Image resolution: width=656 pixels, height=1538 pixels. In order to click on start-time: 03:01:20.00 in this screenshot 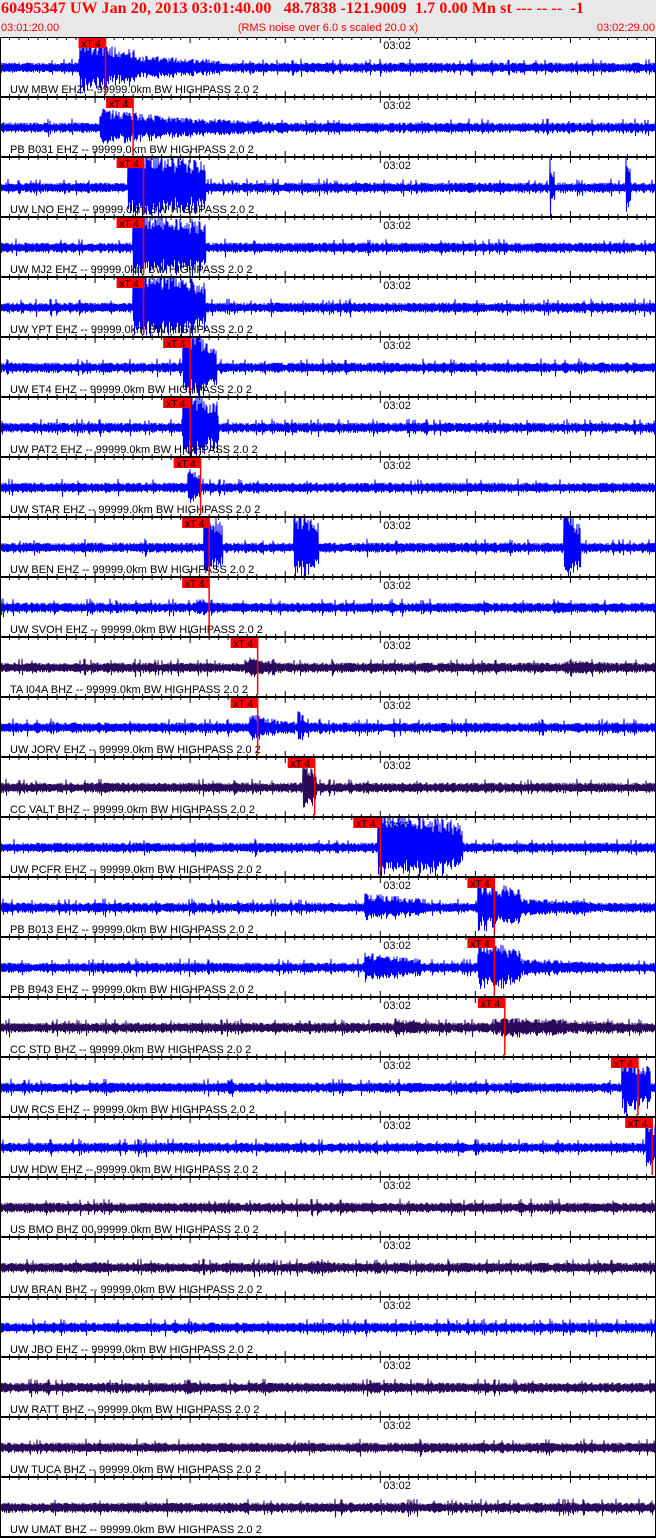, I will do `click(30, 28)`.